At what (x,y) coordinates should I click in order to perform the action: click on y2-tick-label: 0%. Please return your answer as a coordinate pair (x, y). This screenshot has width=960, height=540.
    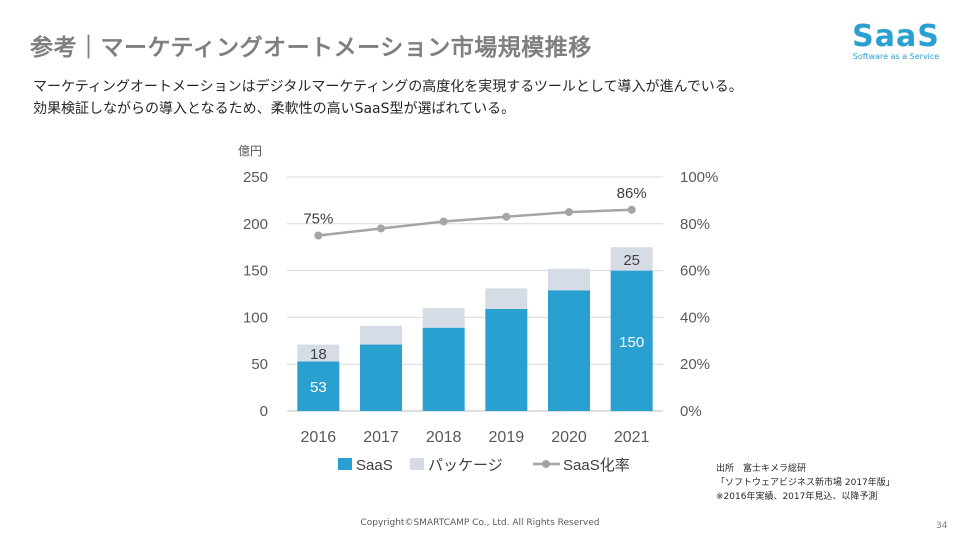
    Looking at the image, I should click on (691, 411).